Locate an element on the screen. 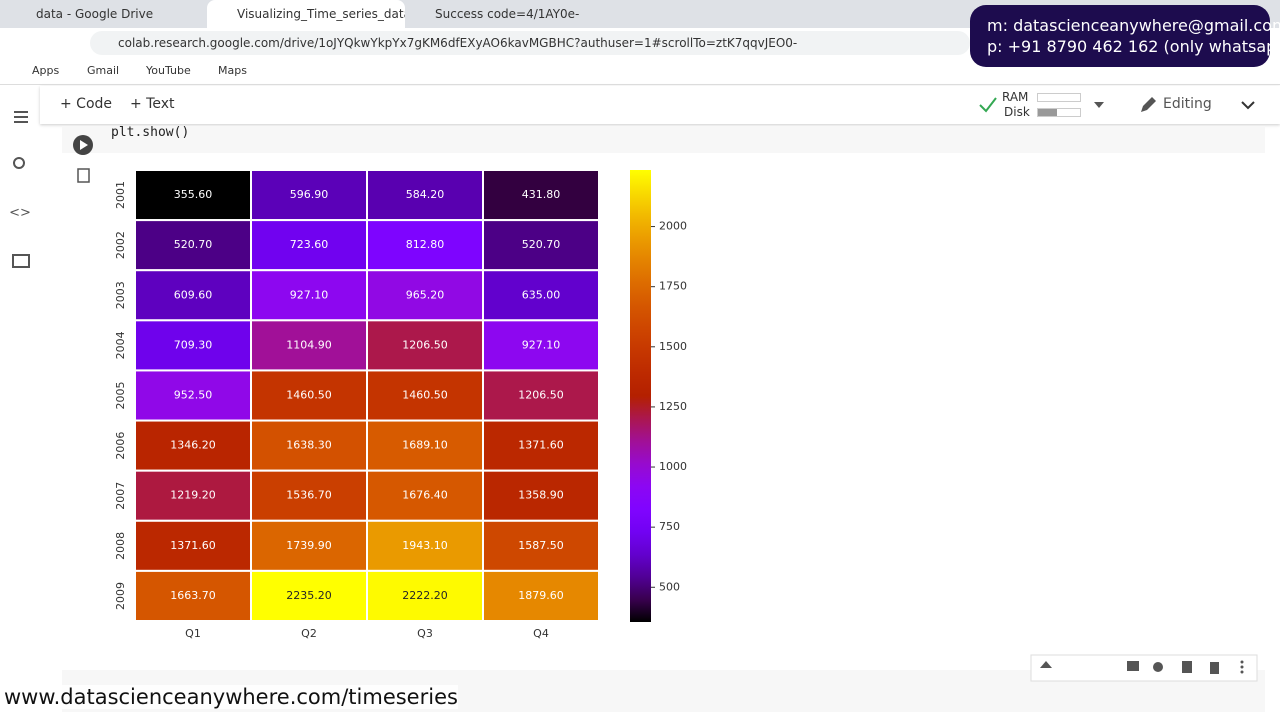 This screenshot has width=1280, height=720. add-code: + Code is located at coordinates (86, 104).